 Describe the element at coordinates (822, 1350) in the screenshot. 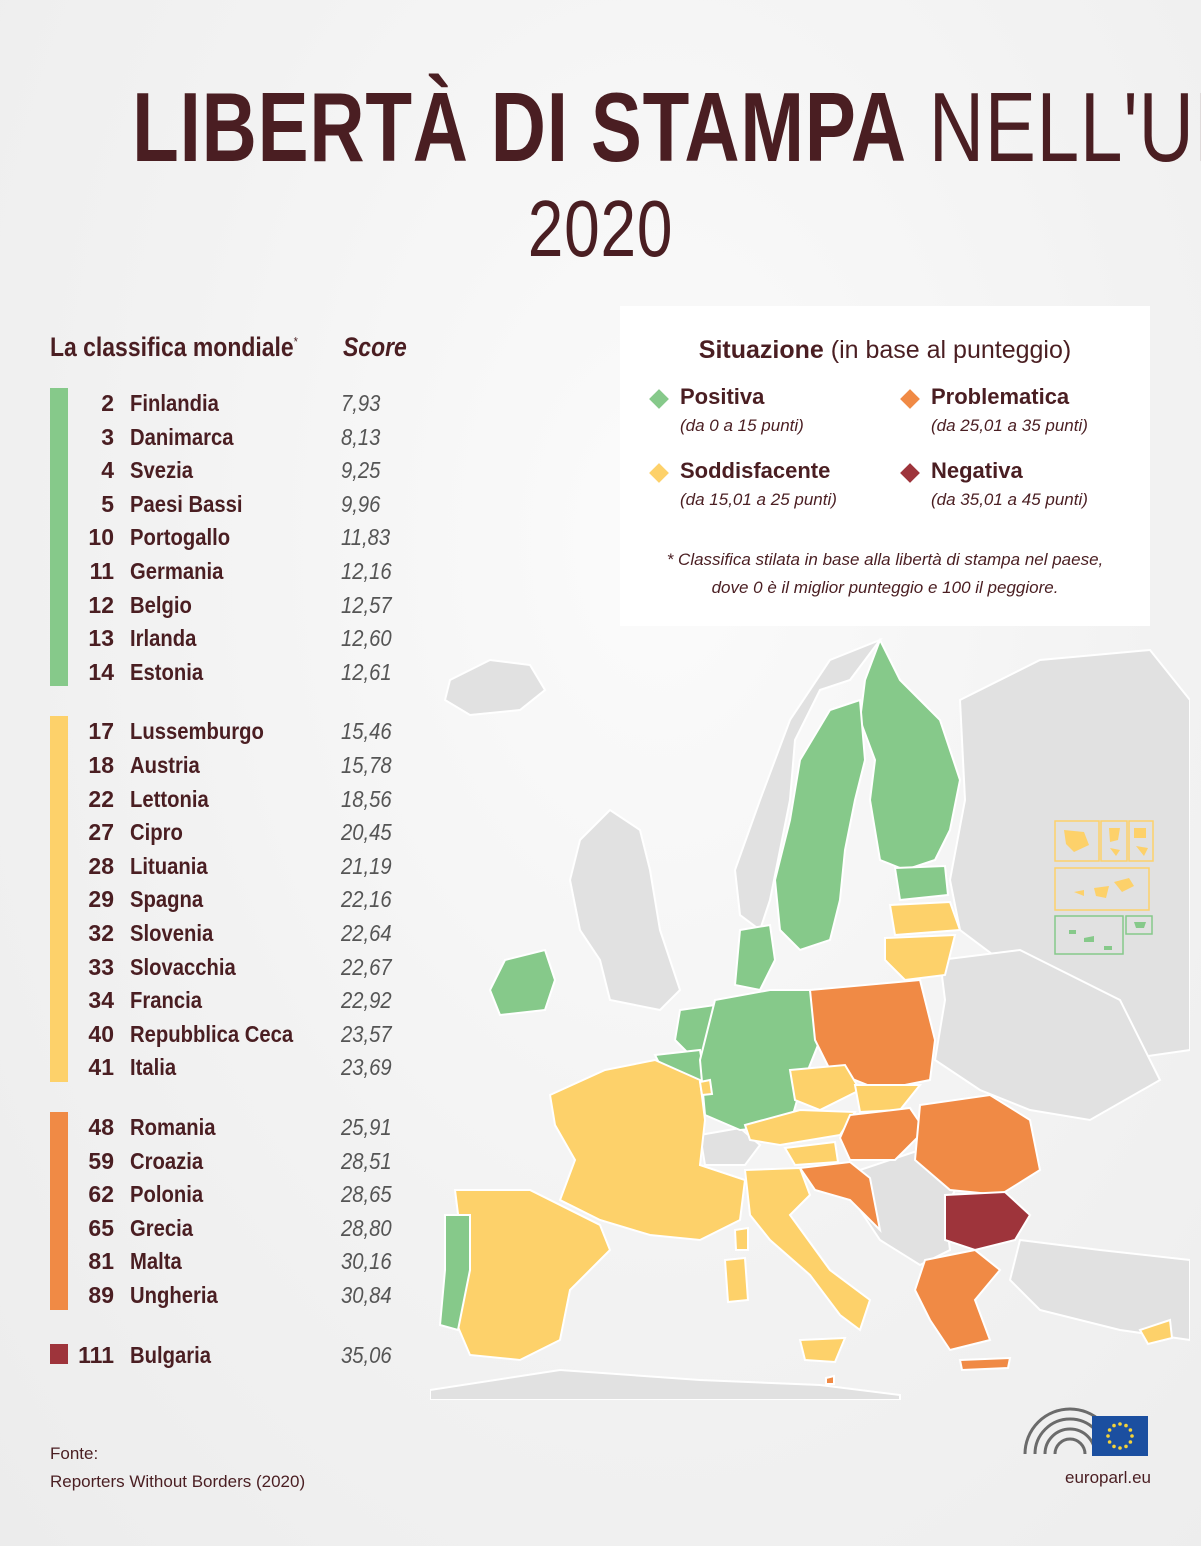

I see `map-sicily` at that location.